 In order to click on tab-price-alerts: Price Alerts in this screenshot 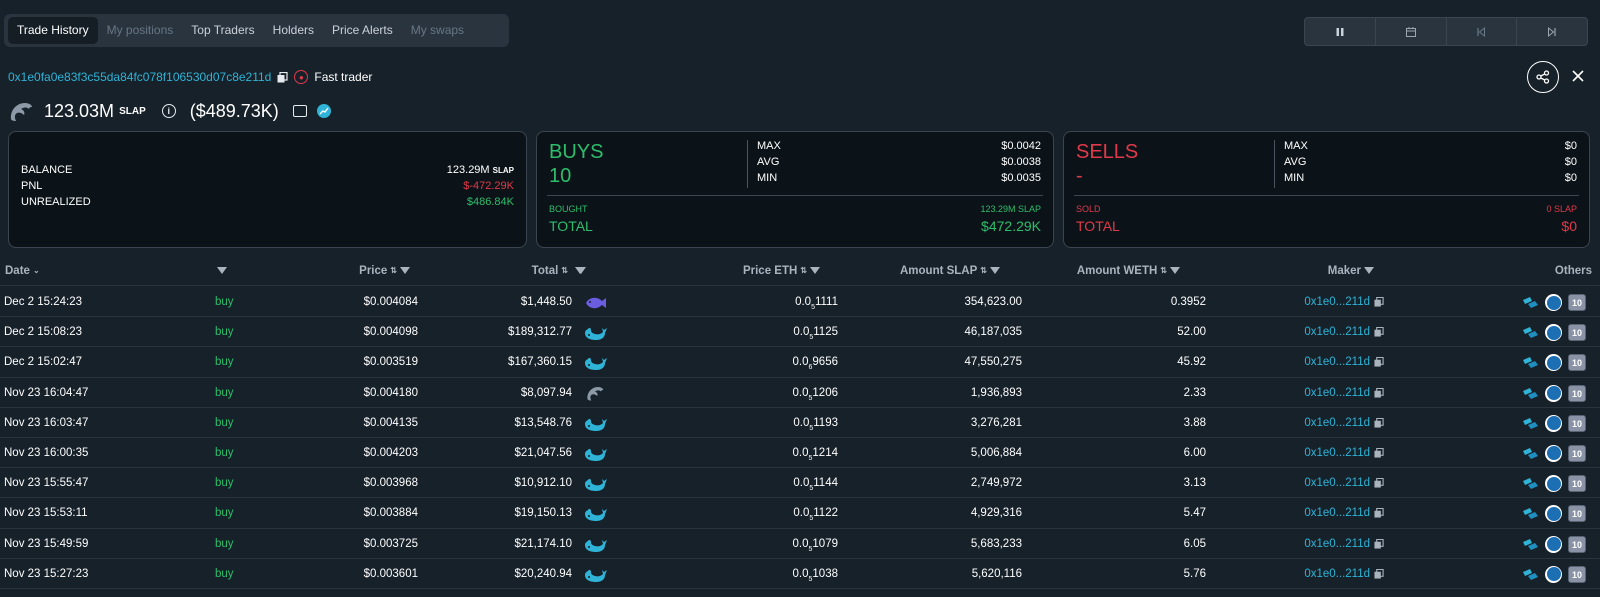, I will do `click(362, 30)`.